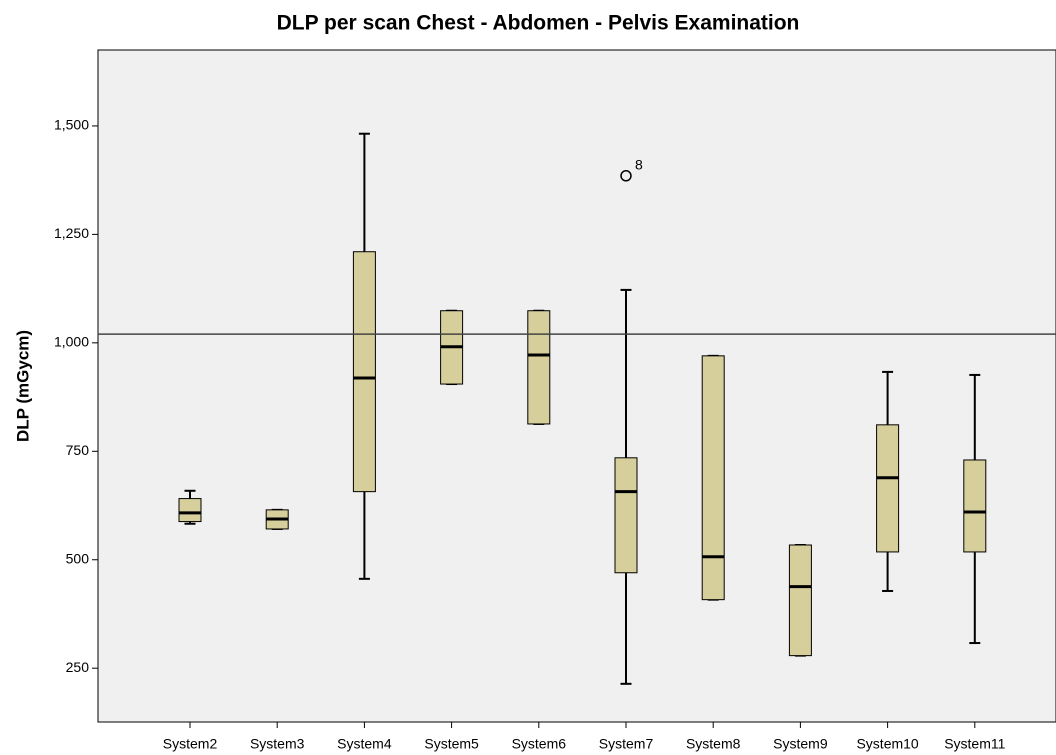 This screenshot has width=1056, height=755. Describe the element at coordinates (626, 744) in the screenshot. I see `x-tick-label: System7` at that location.